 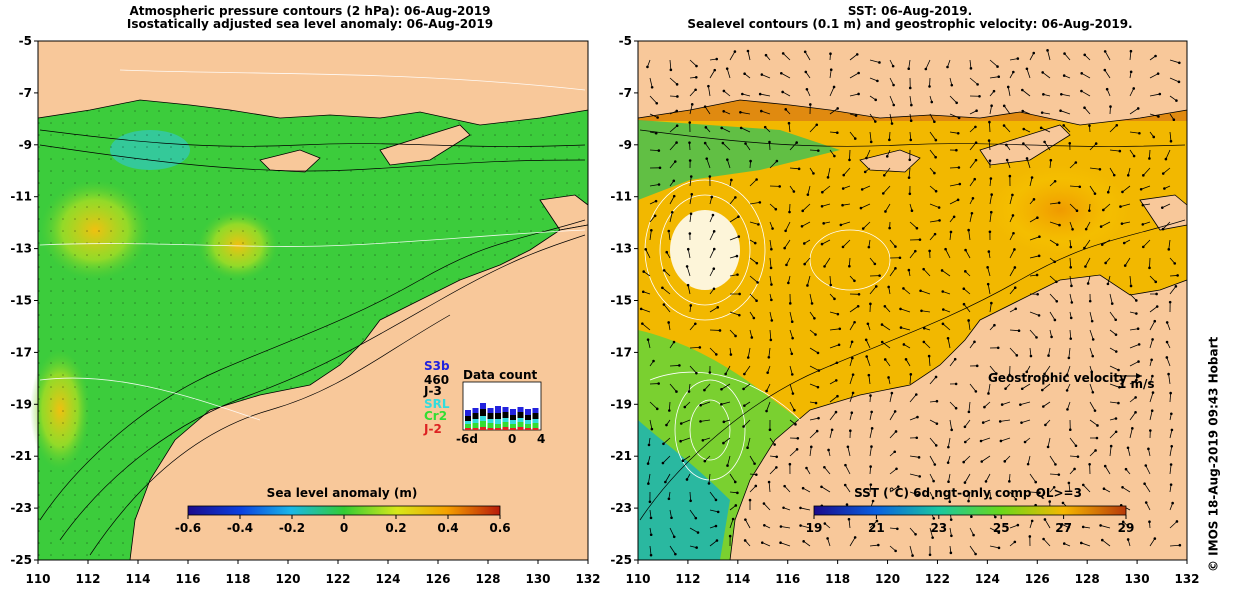 What do you see at coordinates (240, 528) in the screenshot?
I see `colorbar-tick-label: -0.4` at bounding box center [240, 528].